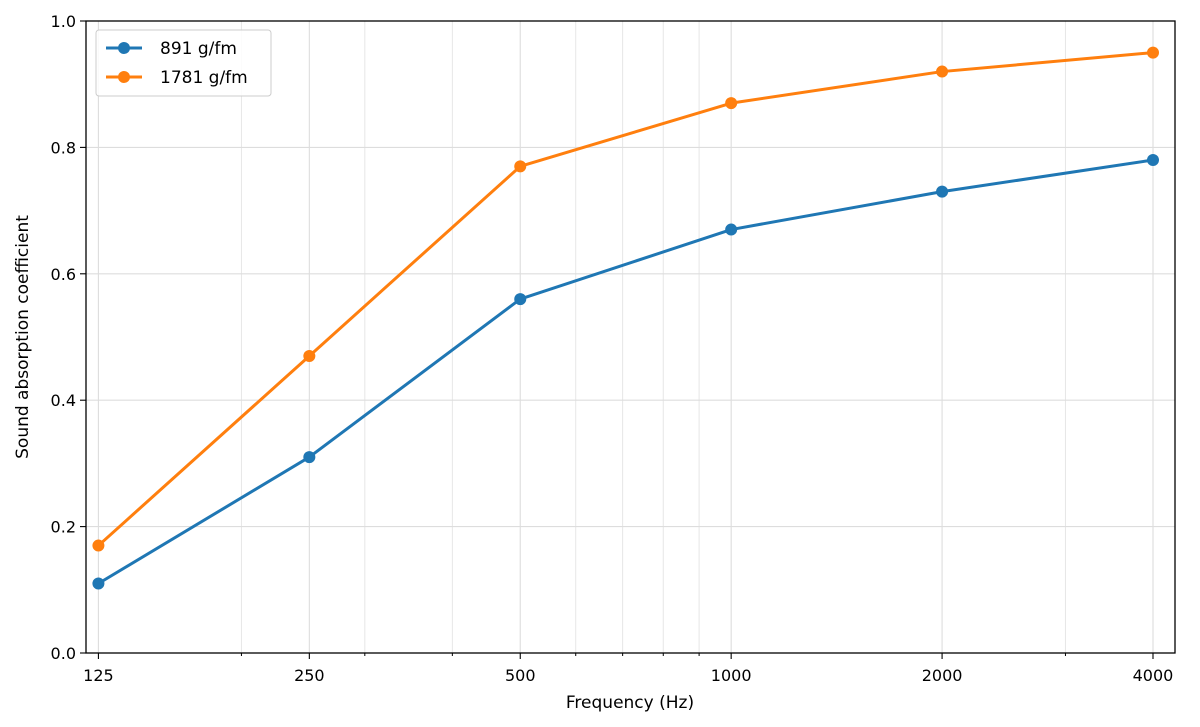 This screenshot has height=727, width=1200. What do you see at coordinates (198, 49) in the screenshot?
I see `legend-label-1: 891 g/fm` at bounding box center [198, 49].